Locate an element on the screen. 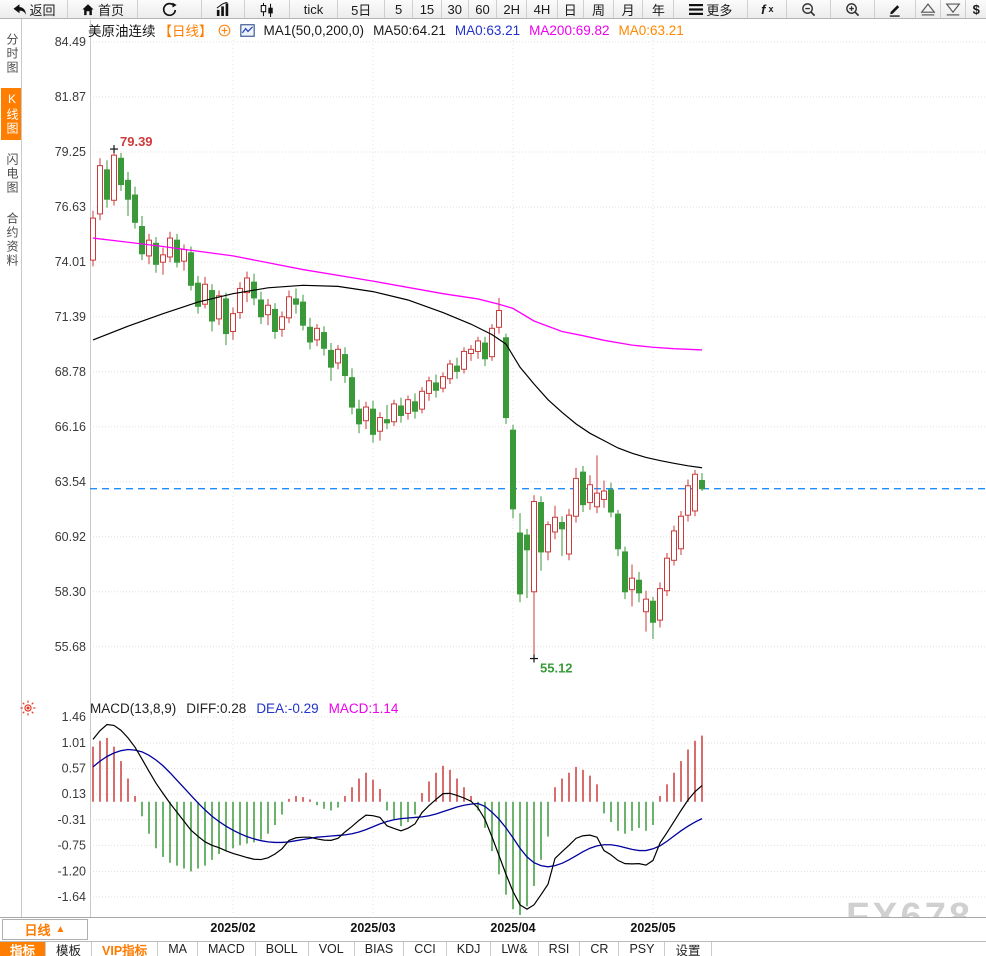  tab-vip-indicators: VIP指标 is located at coordinates (125, 949).